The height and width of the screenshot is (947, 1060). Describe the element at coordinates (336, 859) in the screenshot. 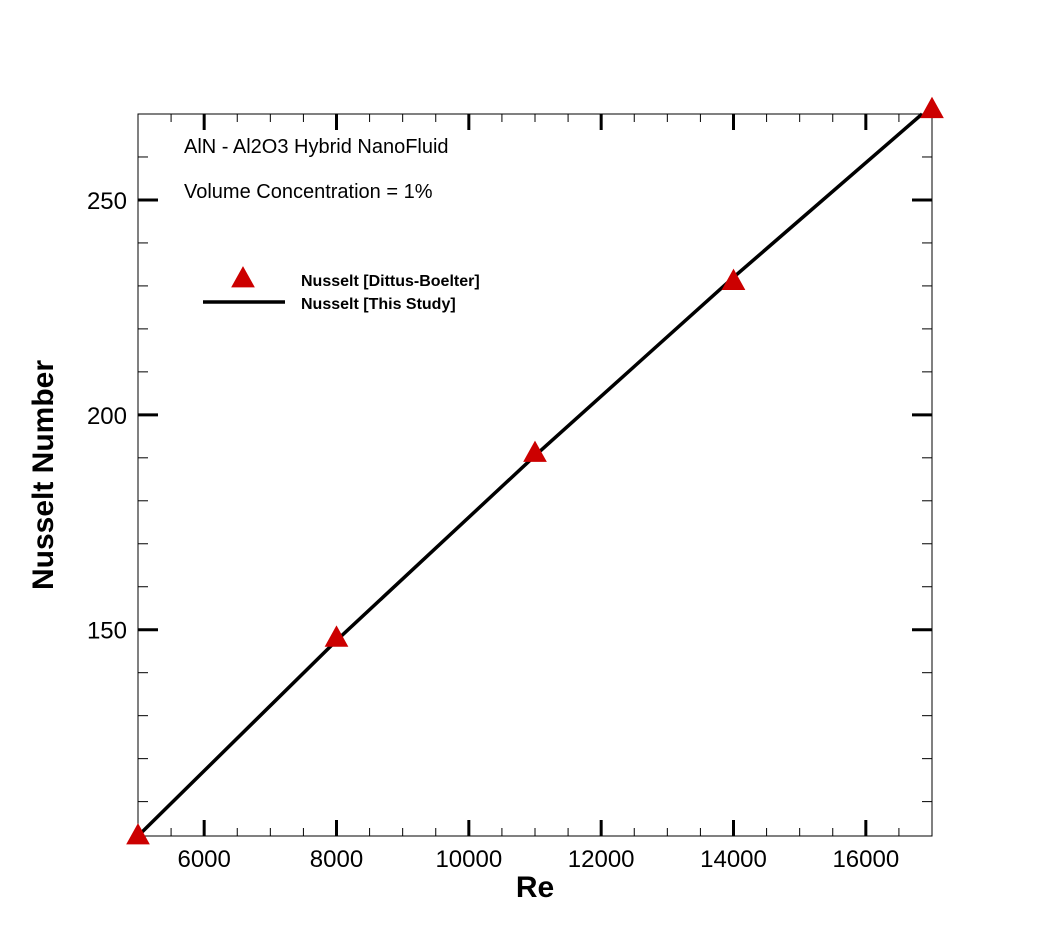

I see `x-tick-label: 8000` at that location.